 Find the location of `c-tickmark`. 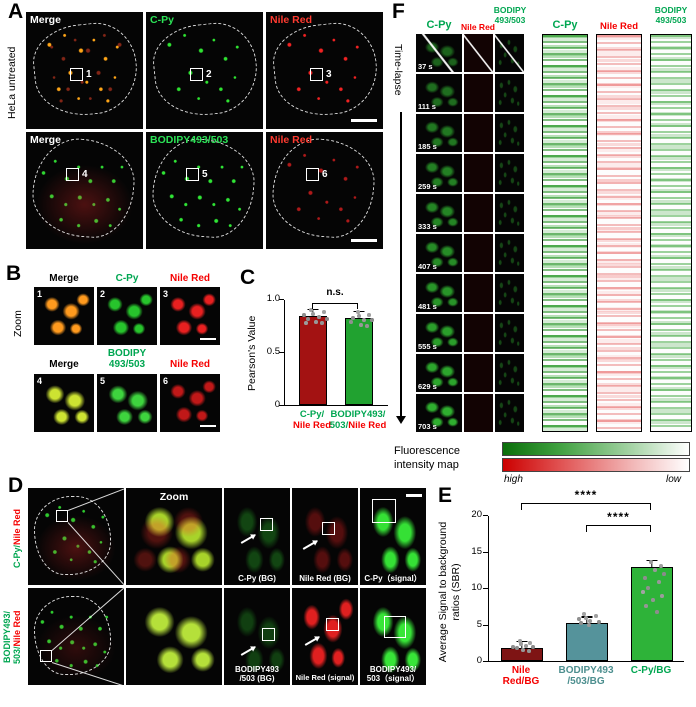

c-tickmark is located at coordinates (281, 300).